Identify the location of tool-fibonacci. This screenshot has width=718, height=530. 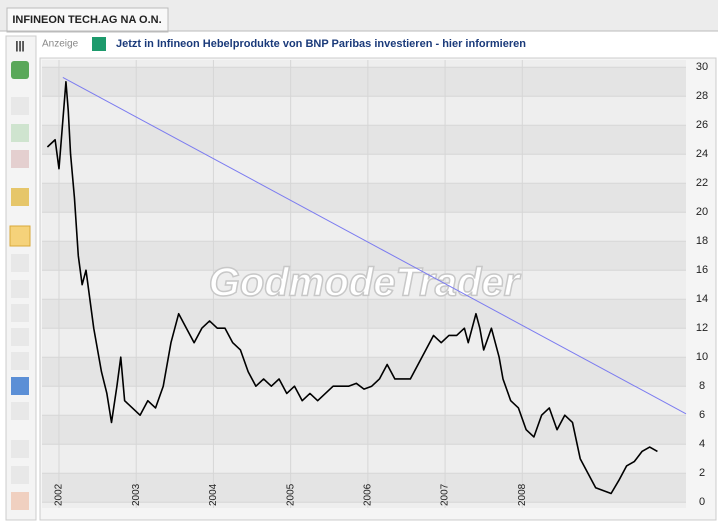
(20, 313).